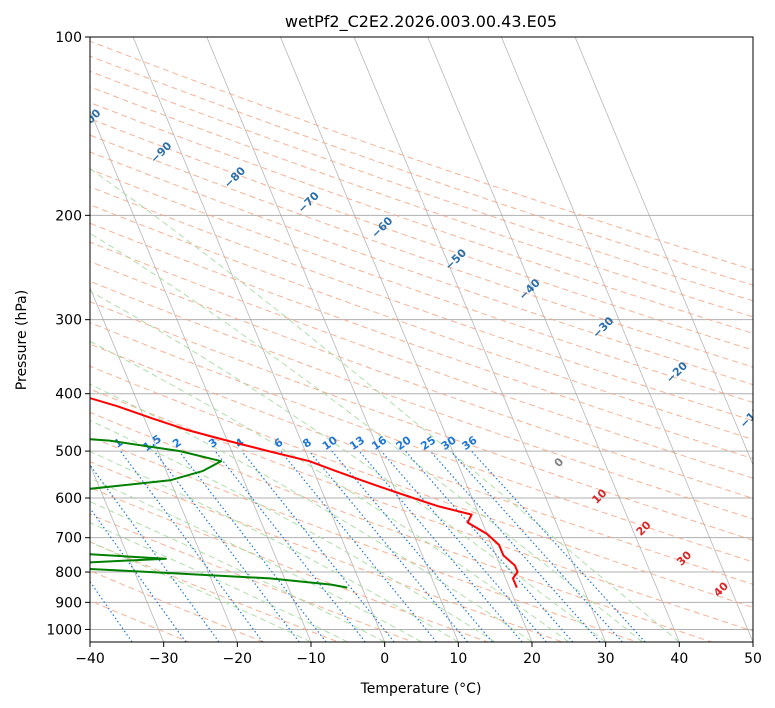 Image resolution: width=775 pixels, height=708 pixels. What do you see at coordinates (449, 443) in the screenshot?
I see `mixing-ratio-label: 30` at bounding box center [449, 443].